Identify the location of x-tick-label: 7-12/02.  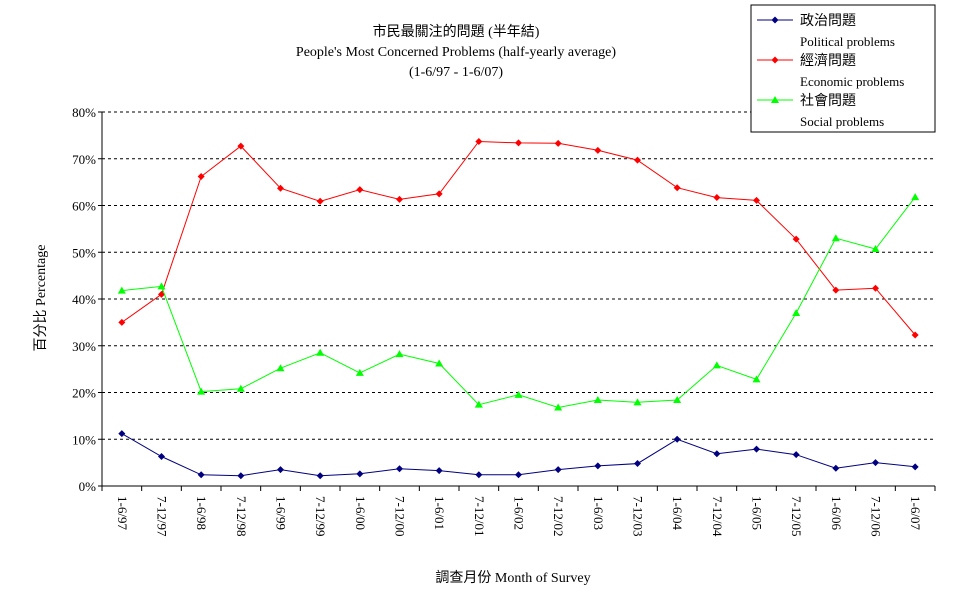
(558, 516).